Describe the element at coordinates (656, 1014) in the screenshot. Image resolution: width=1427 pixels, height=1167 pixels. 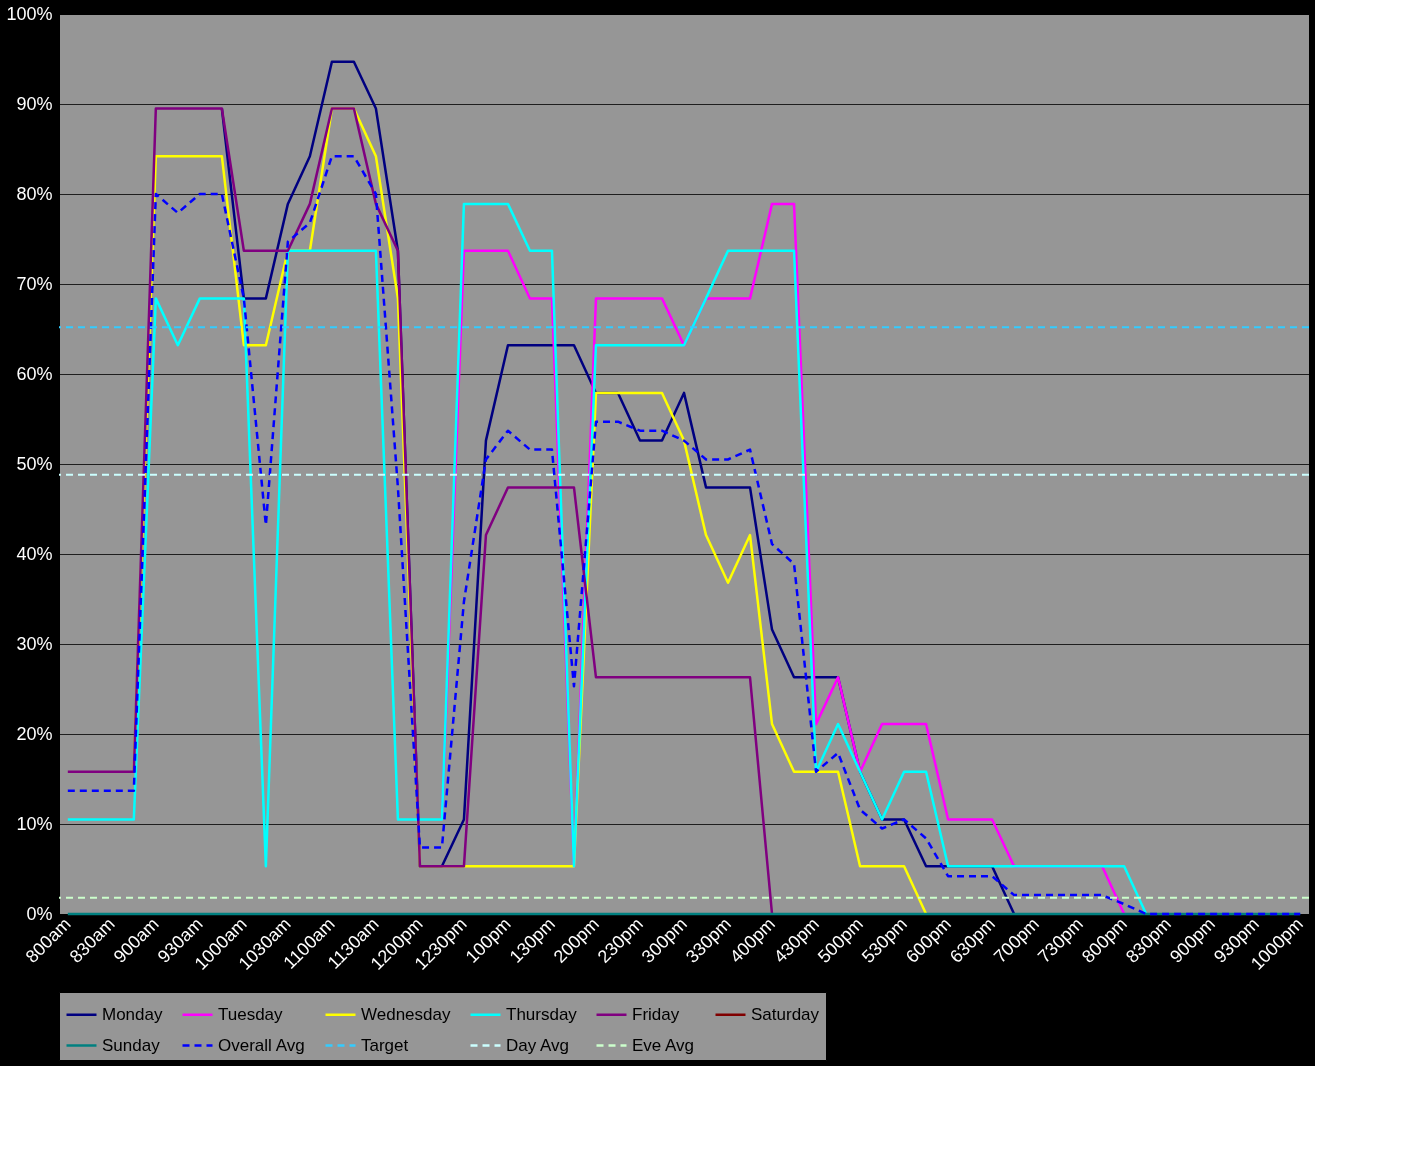
I see `legend-label: Friday` at that location.